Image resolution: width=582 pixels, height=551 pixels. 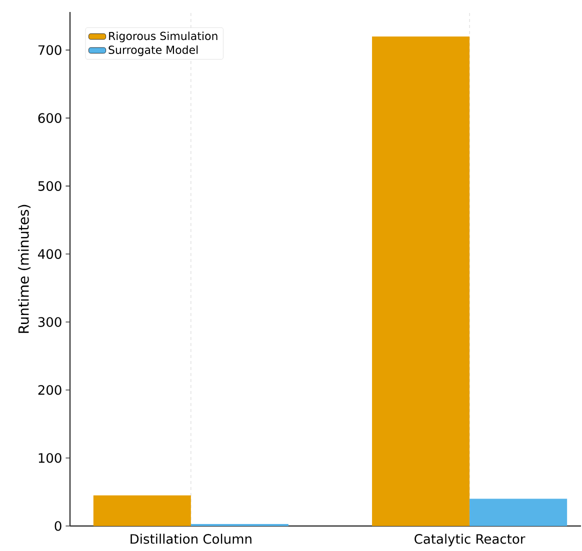 I want to click on y-tick-label: 500, so click(x=50, y=186).